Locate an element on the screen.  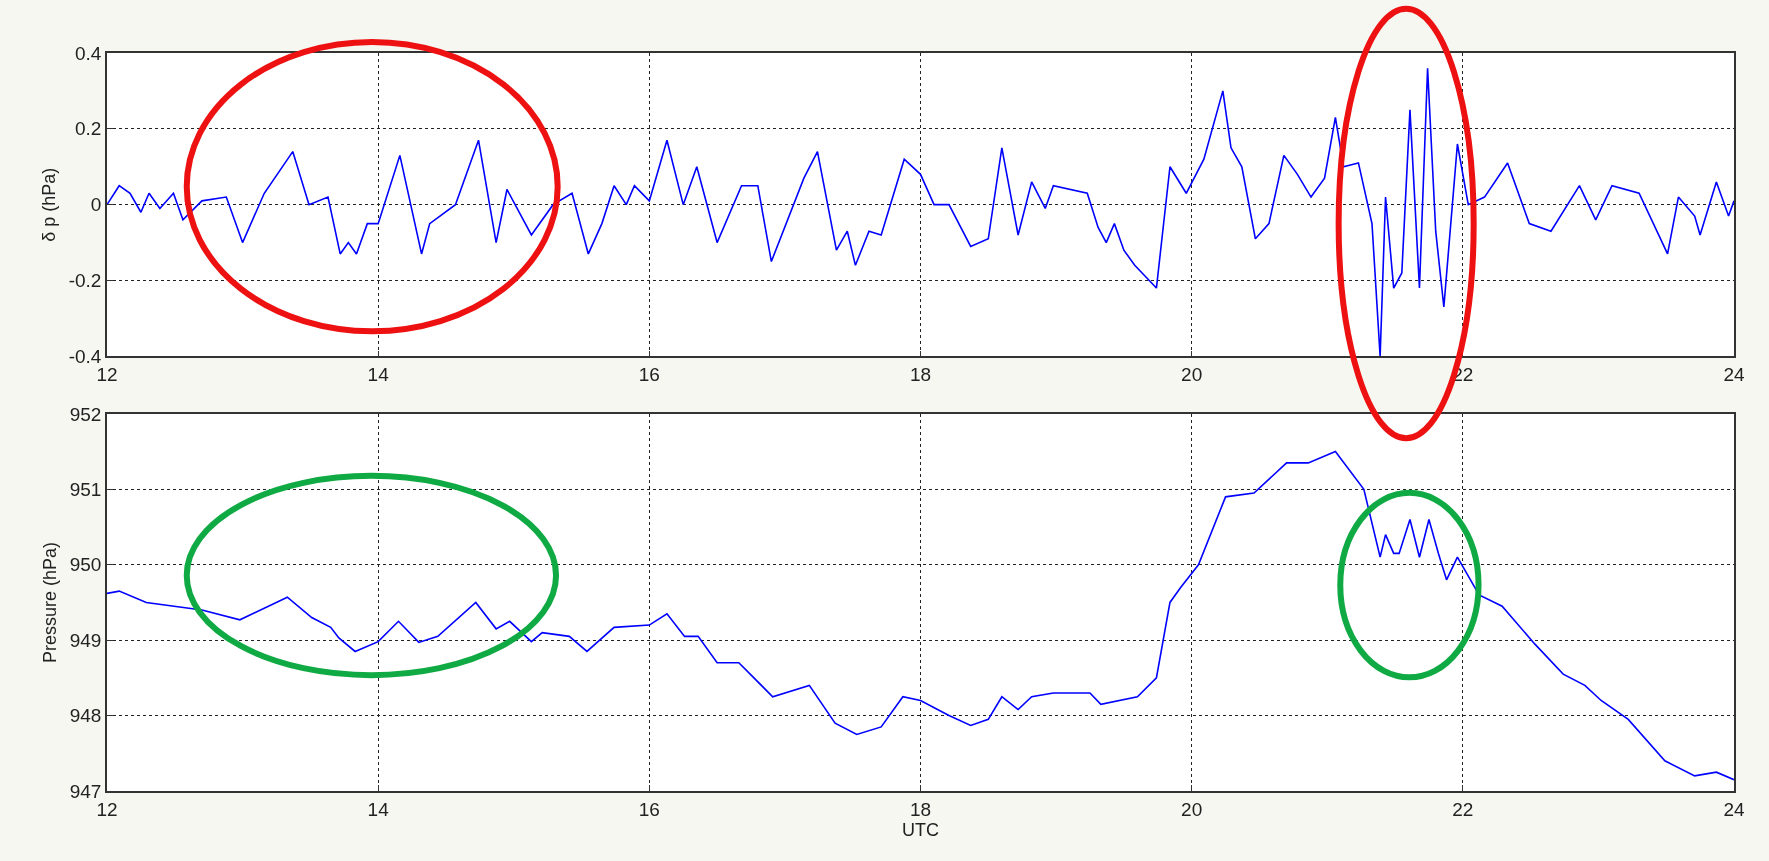
y-tick-label: 0.4 is located at coordinates (88, 53).